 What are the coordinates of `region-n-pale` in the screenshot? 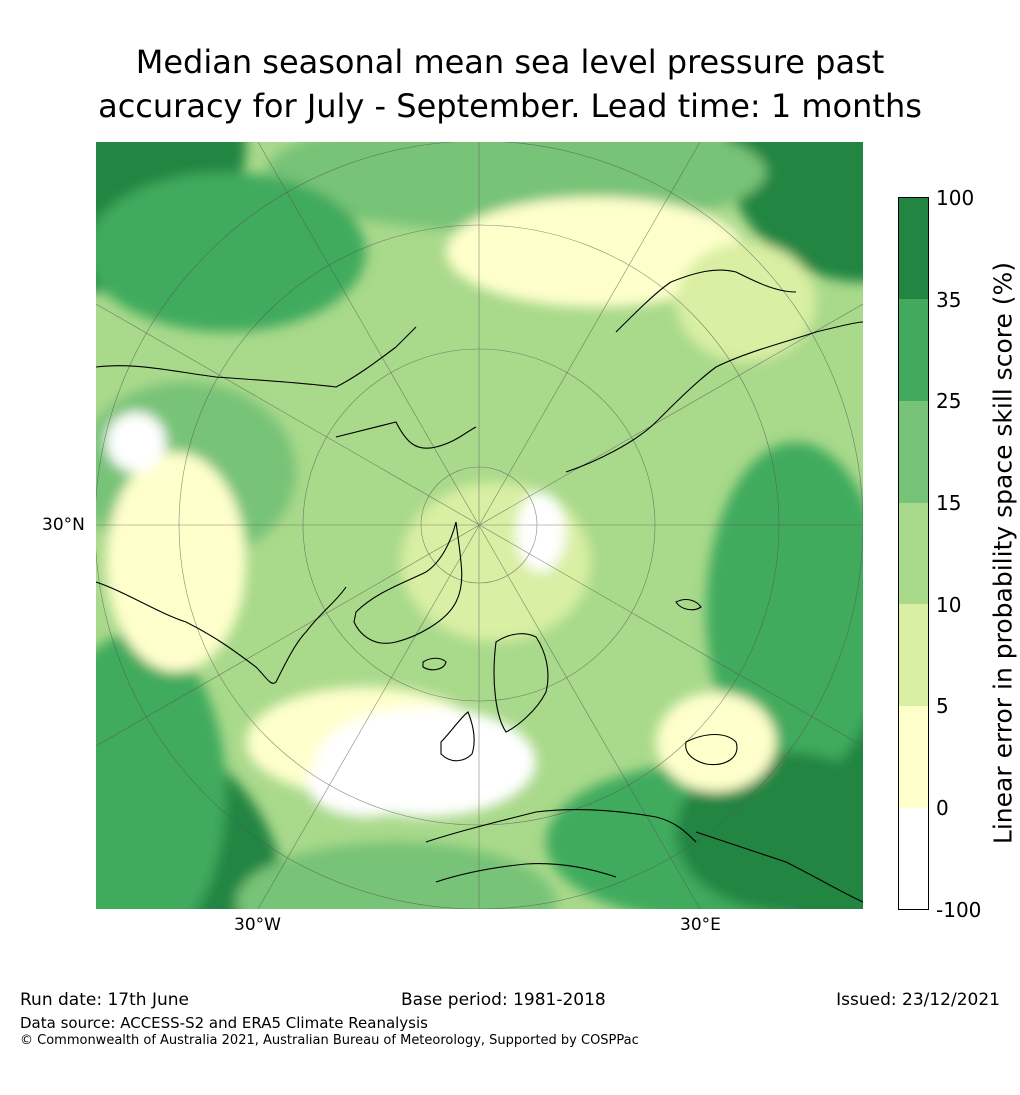 It's located at (596, 252).